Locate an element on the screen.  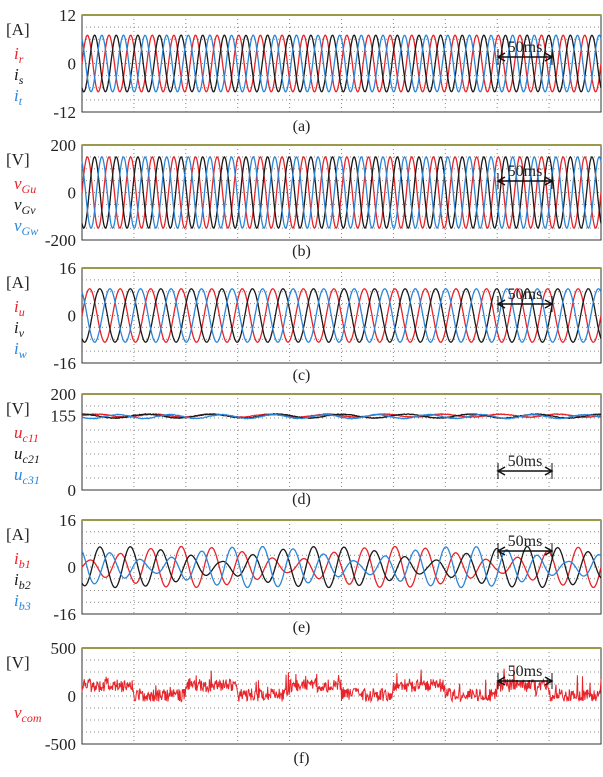
series-line-uc31 is located at coordinates (341, 416).